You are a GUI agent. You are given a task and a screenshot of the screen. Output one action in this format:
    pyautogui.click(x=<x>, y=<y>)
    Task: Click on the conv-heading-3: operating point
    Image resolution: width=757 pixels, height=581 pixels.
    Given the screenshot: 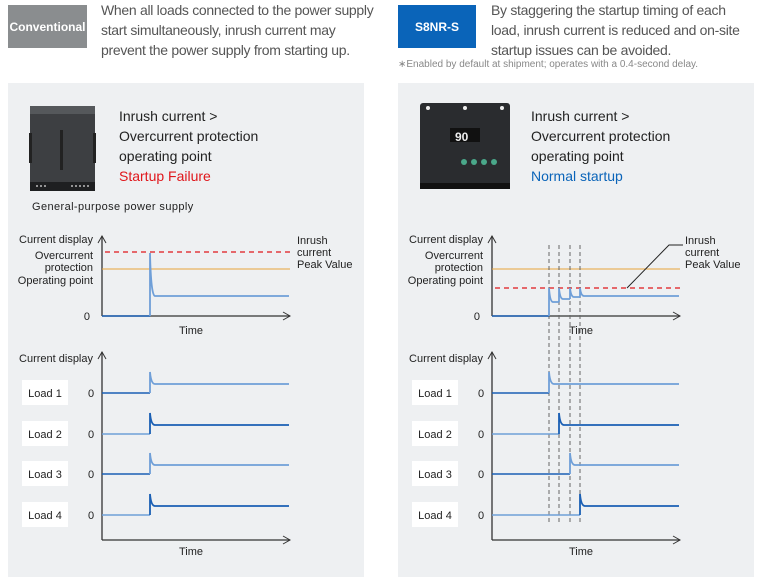 What is the action you would take?
    pyautogui.click(x=165, y=156)
    